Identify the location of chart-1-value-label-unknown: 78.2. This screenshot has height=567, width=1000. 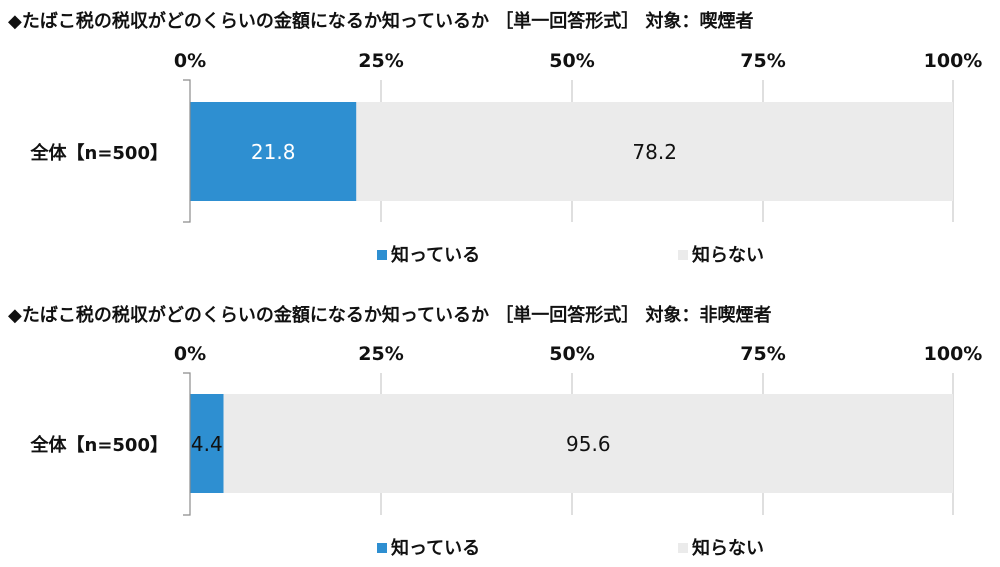
(654, 152).